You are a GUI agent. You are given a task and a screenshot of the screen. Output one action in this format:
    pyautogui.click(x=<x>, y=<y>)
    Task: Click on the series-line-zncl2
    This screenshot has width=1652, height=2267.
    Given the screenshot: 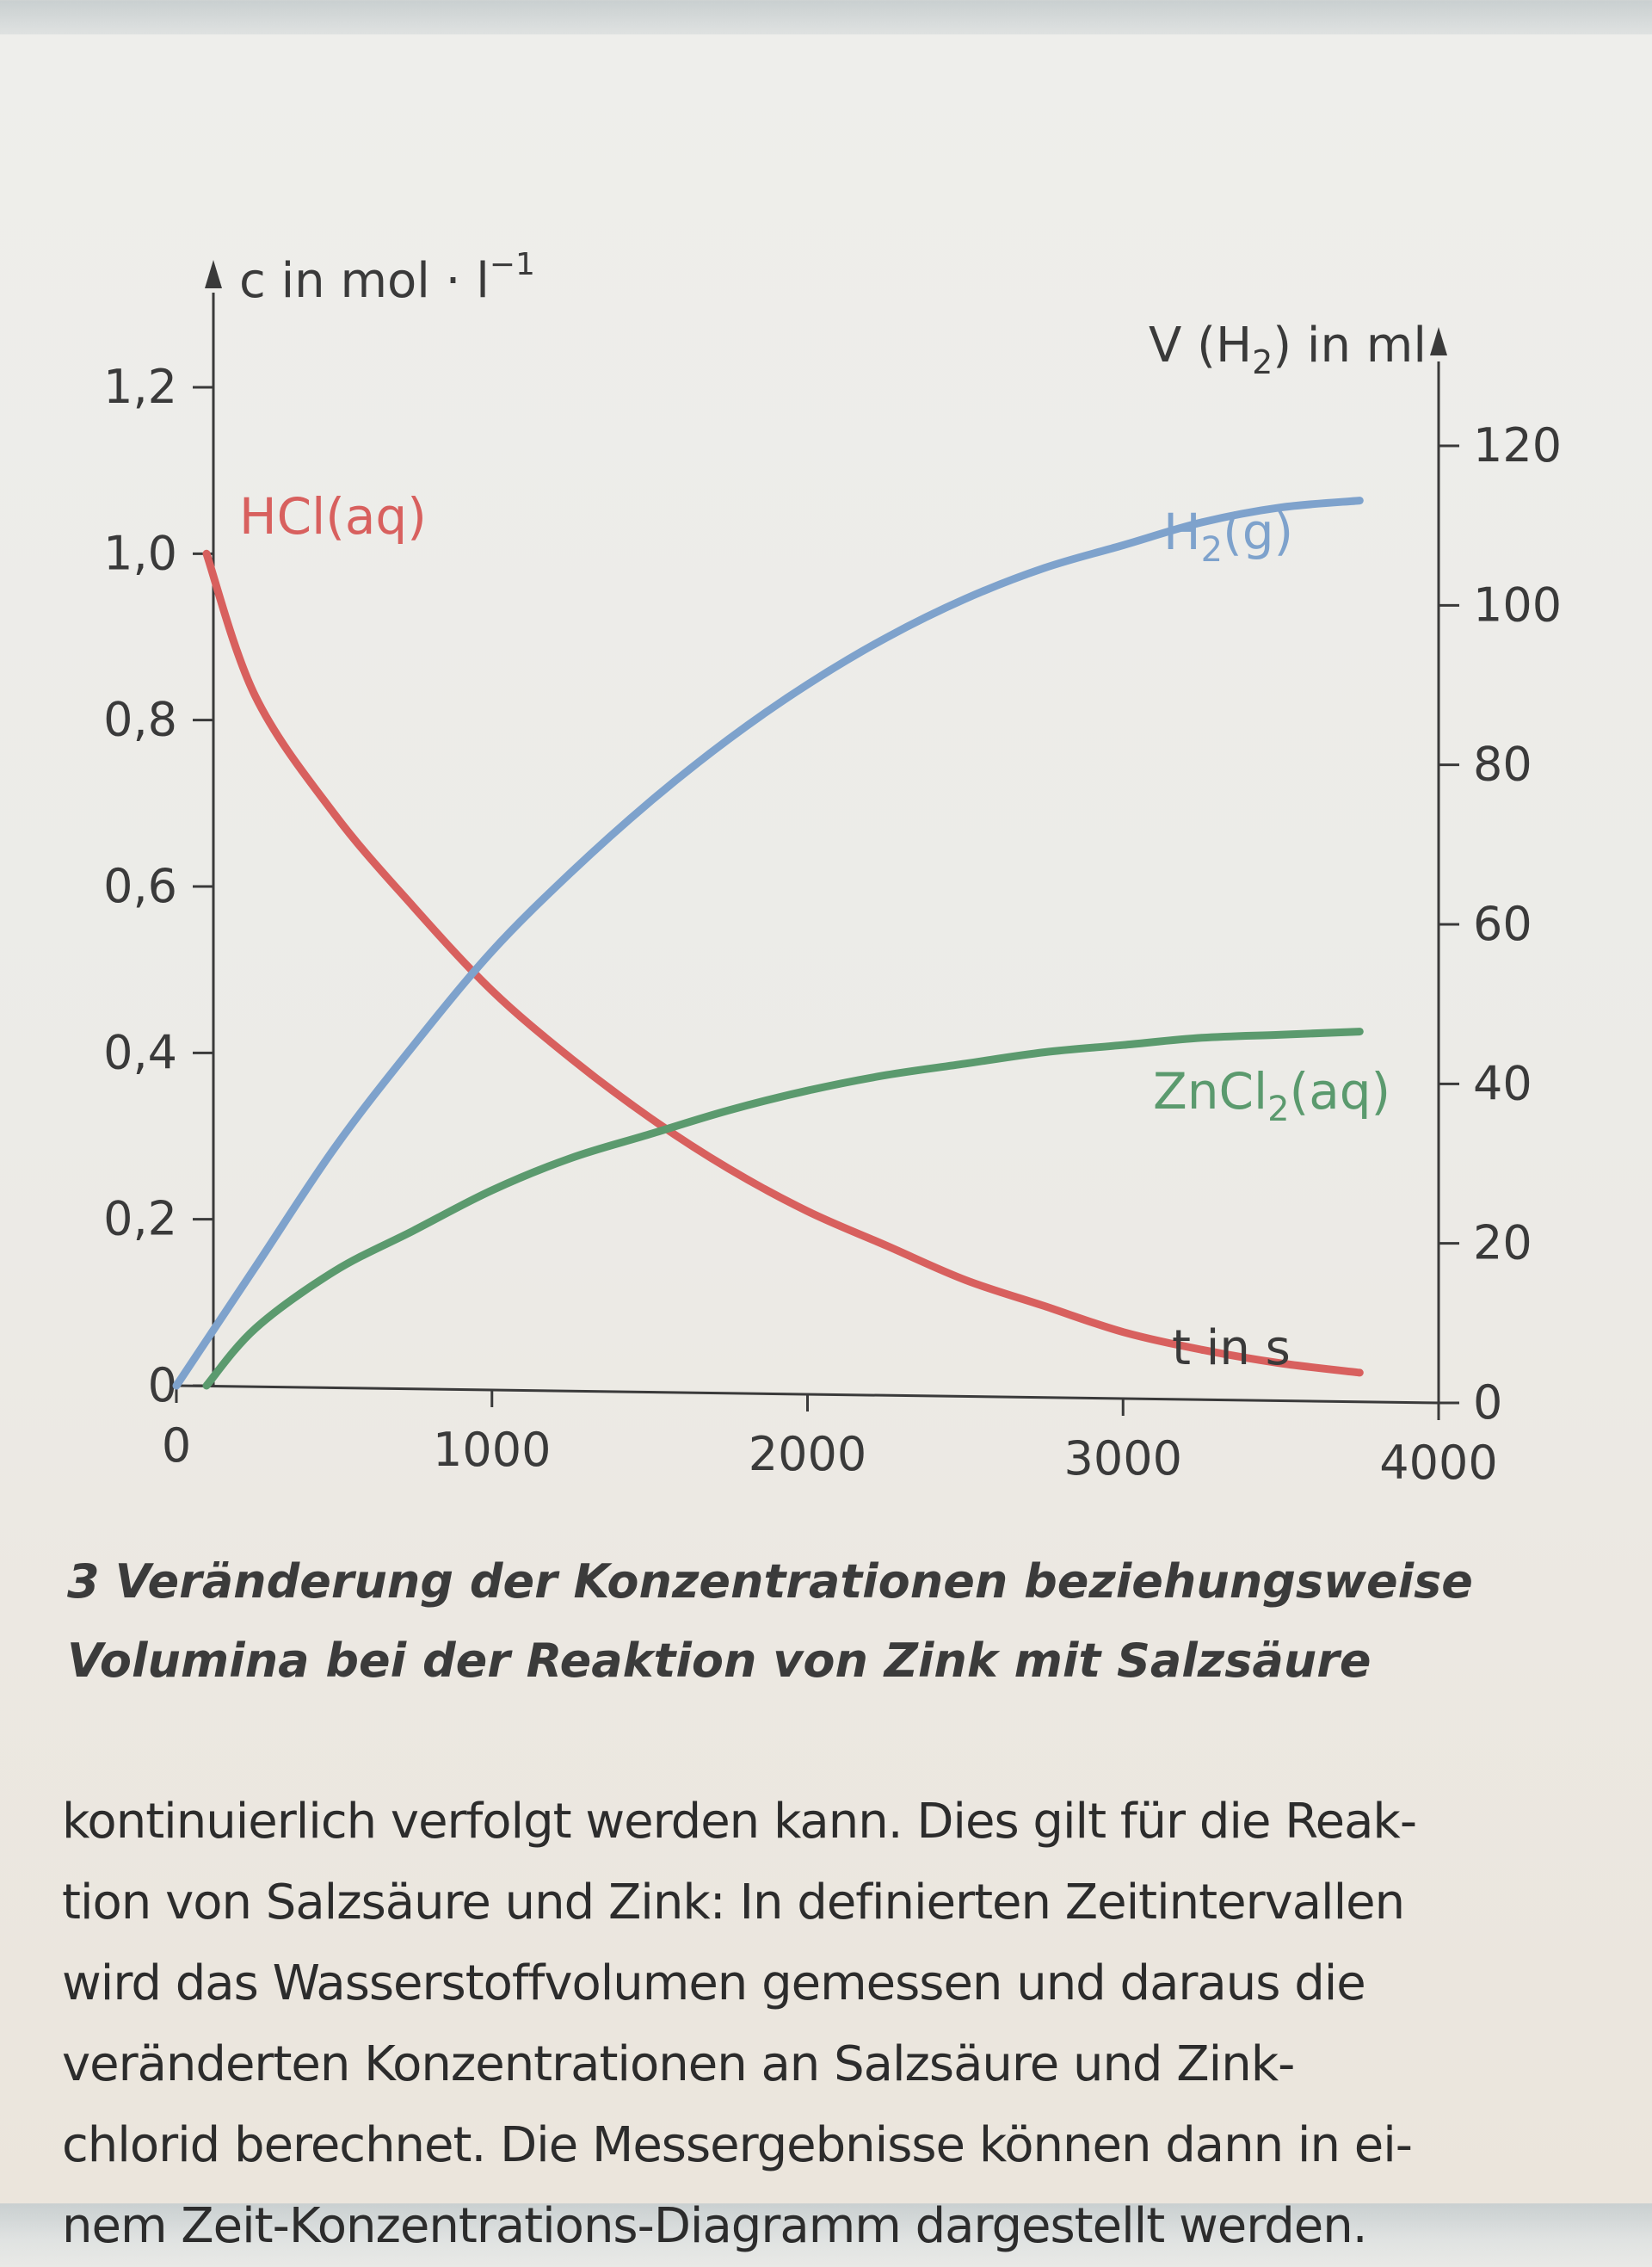 What is the action you would take?
    pyautogui.click(x=783, y=1209)
    